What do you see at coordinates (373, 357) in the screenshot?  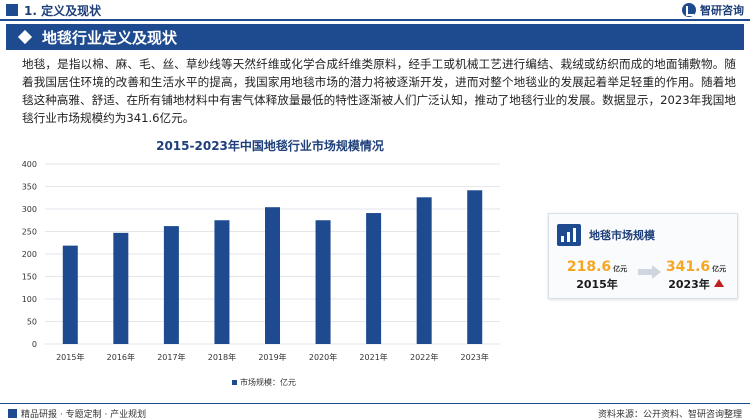 I see `x-tick-label: 2021年` at bounding box center [373, 357].